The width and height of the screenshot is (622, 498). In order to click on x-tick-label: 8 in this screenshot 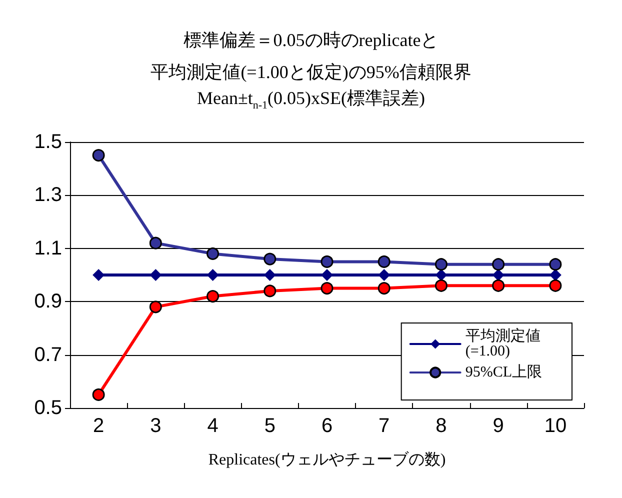, I will do `click(441, 426)`.